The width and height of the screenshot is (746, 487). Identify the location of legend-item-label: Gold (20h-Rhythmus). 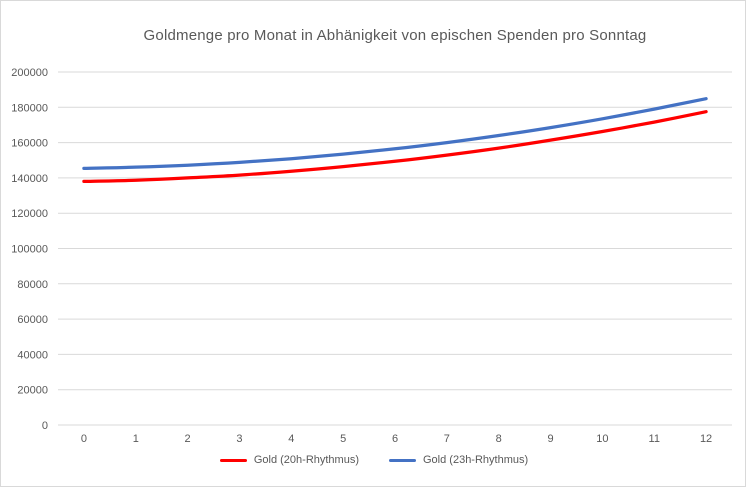
(306, 460).